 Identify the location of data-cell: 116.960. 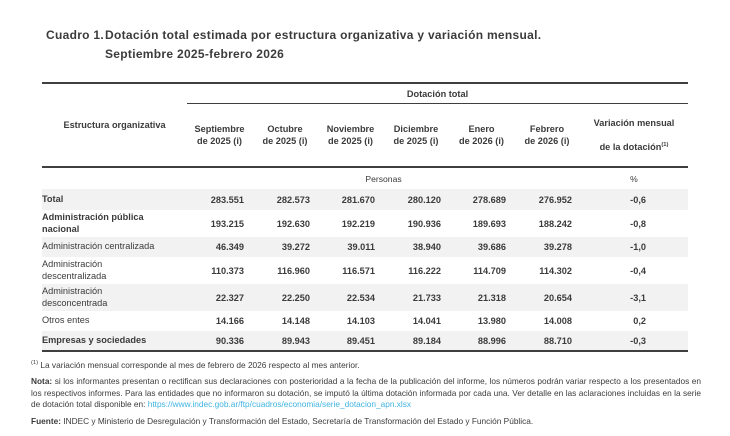
(293, 270).